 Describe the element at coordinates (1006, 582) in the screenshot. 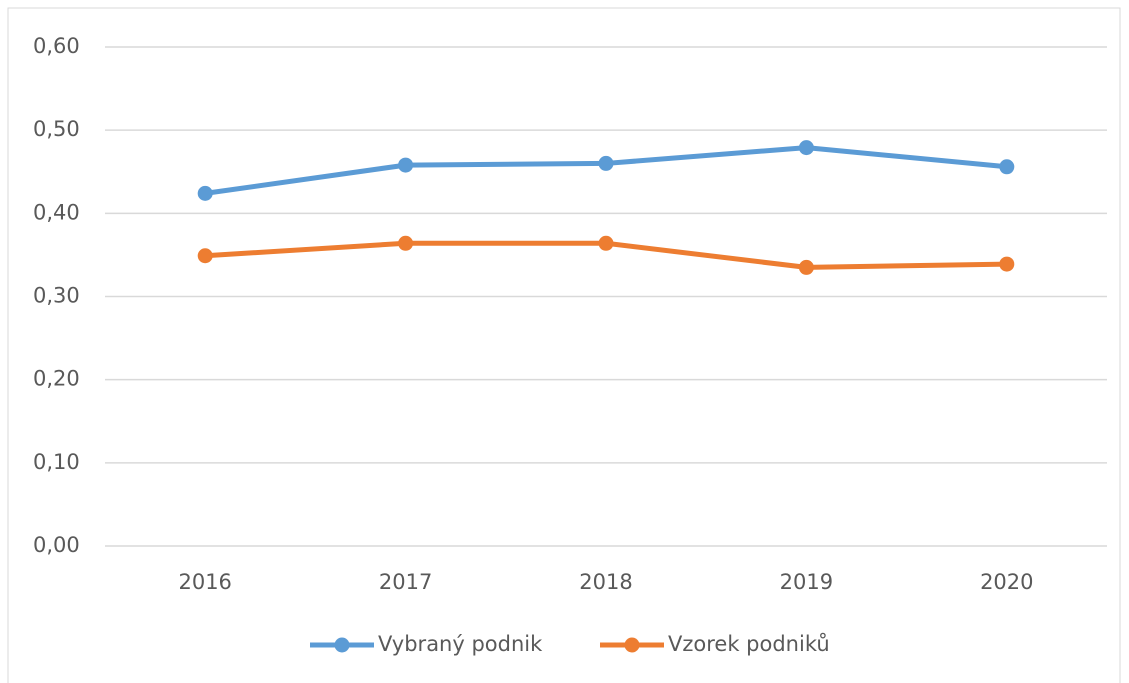

I see `x-tick-label: 2020` at that location.